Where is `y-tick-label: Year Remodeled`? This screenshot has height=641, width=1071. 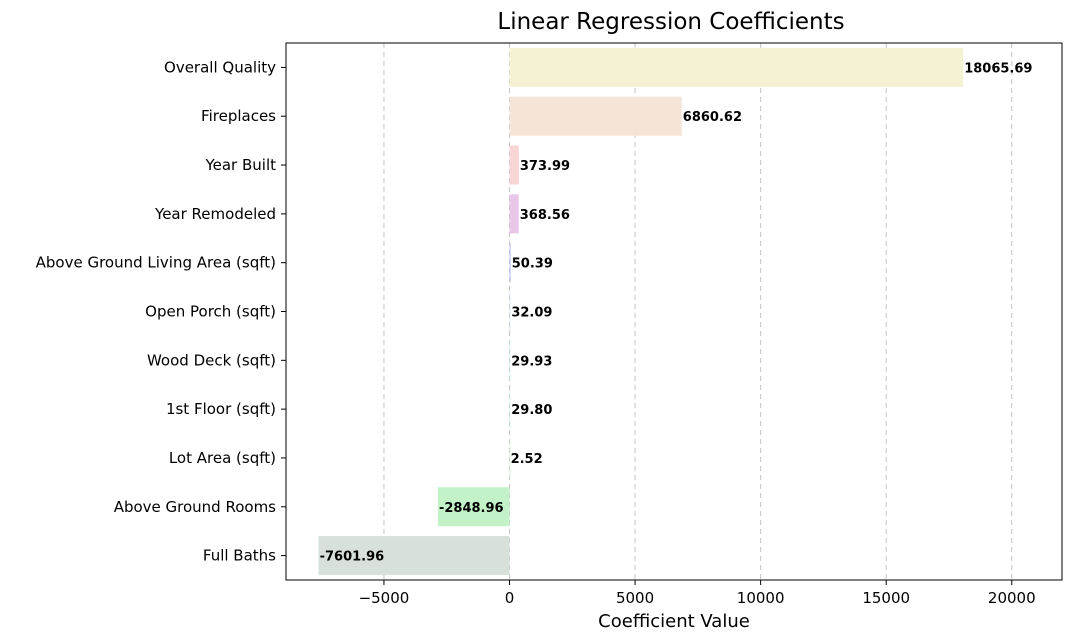
y-tick-label: Year Remodeled is located at coordinates (215, 214).